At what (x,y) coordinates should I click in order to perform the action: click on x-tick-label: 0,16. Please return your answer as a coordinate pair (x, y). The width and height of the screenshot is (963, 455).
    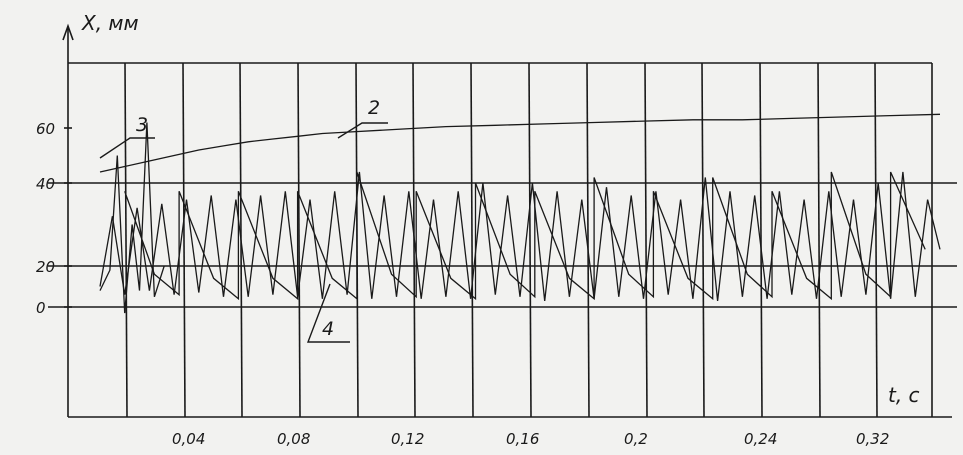
    Looking at the image, I should click on (522, 439).